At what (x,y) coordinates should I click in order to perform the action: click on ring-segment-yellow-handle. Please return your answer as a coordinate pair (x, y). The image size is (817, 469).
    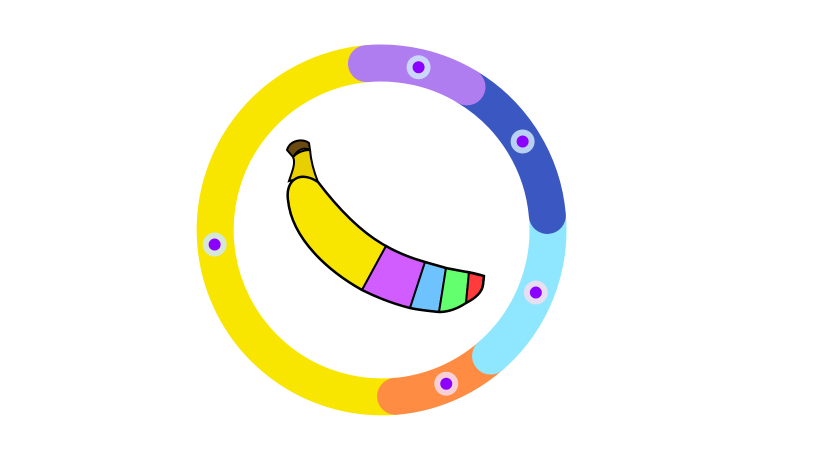
    Looking at the image, I should click on (214, 244).